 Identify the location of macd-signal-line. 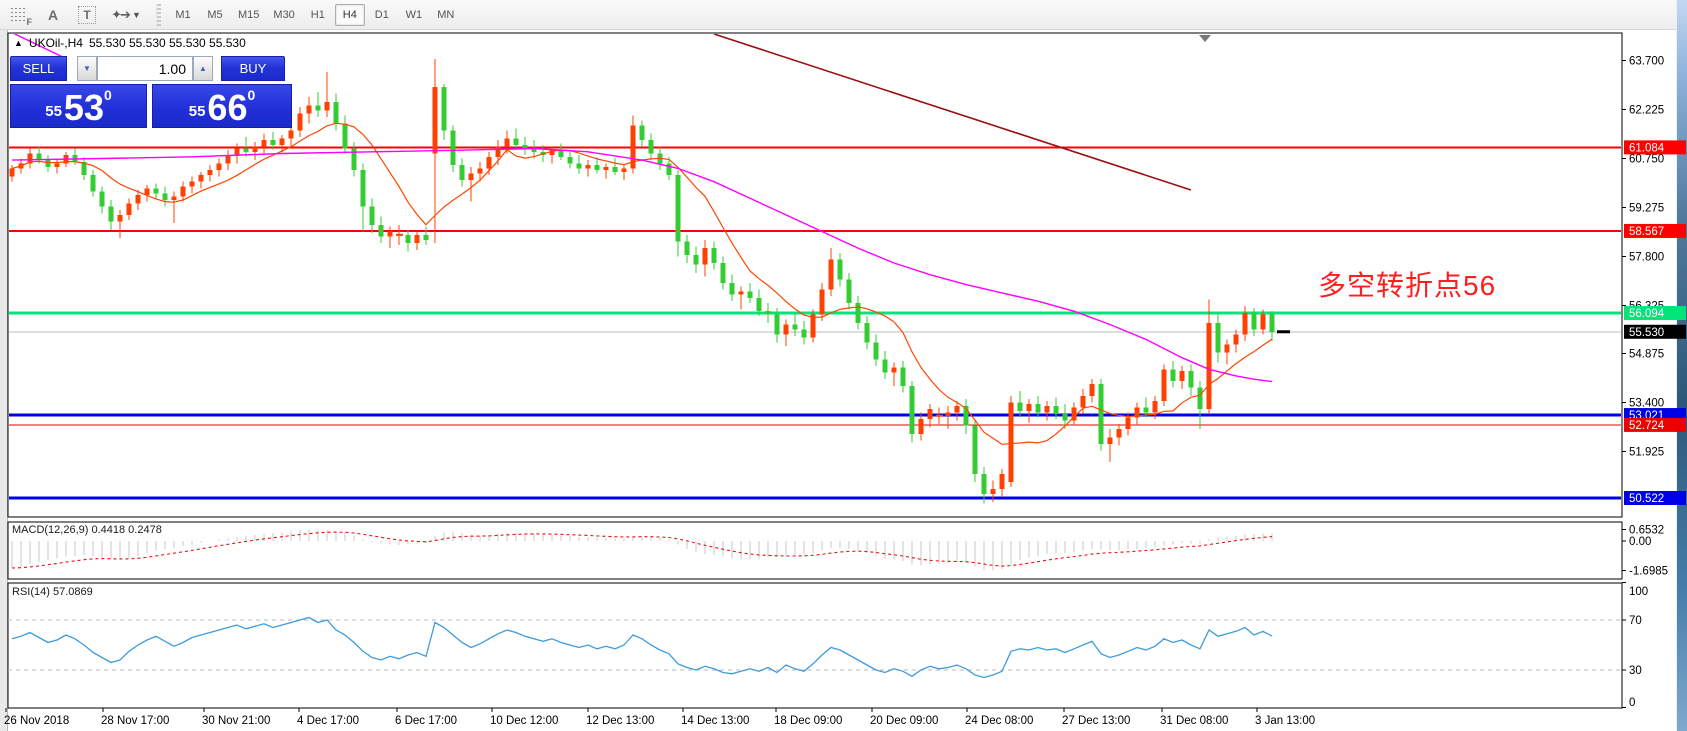
(642, 550).